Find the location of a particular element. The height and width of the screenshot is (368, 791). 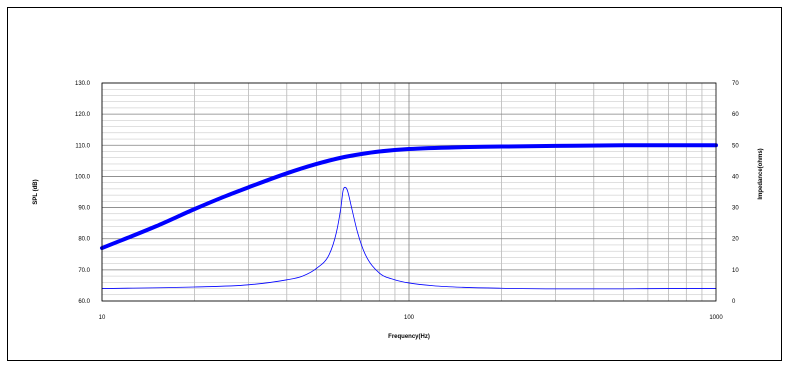

y-left-tick-label: 70.0 is located at coordinates (84, 271).